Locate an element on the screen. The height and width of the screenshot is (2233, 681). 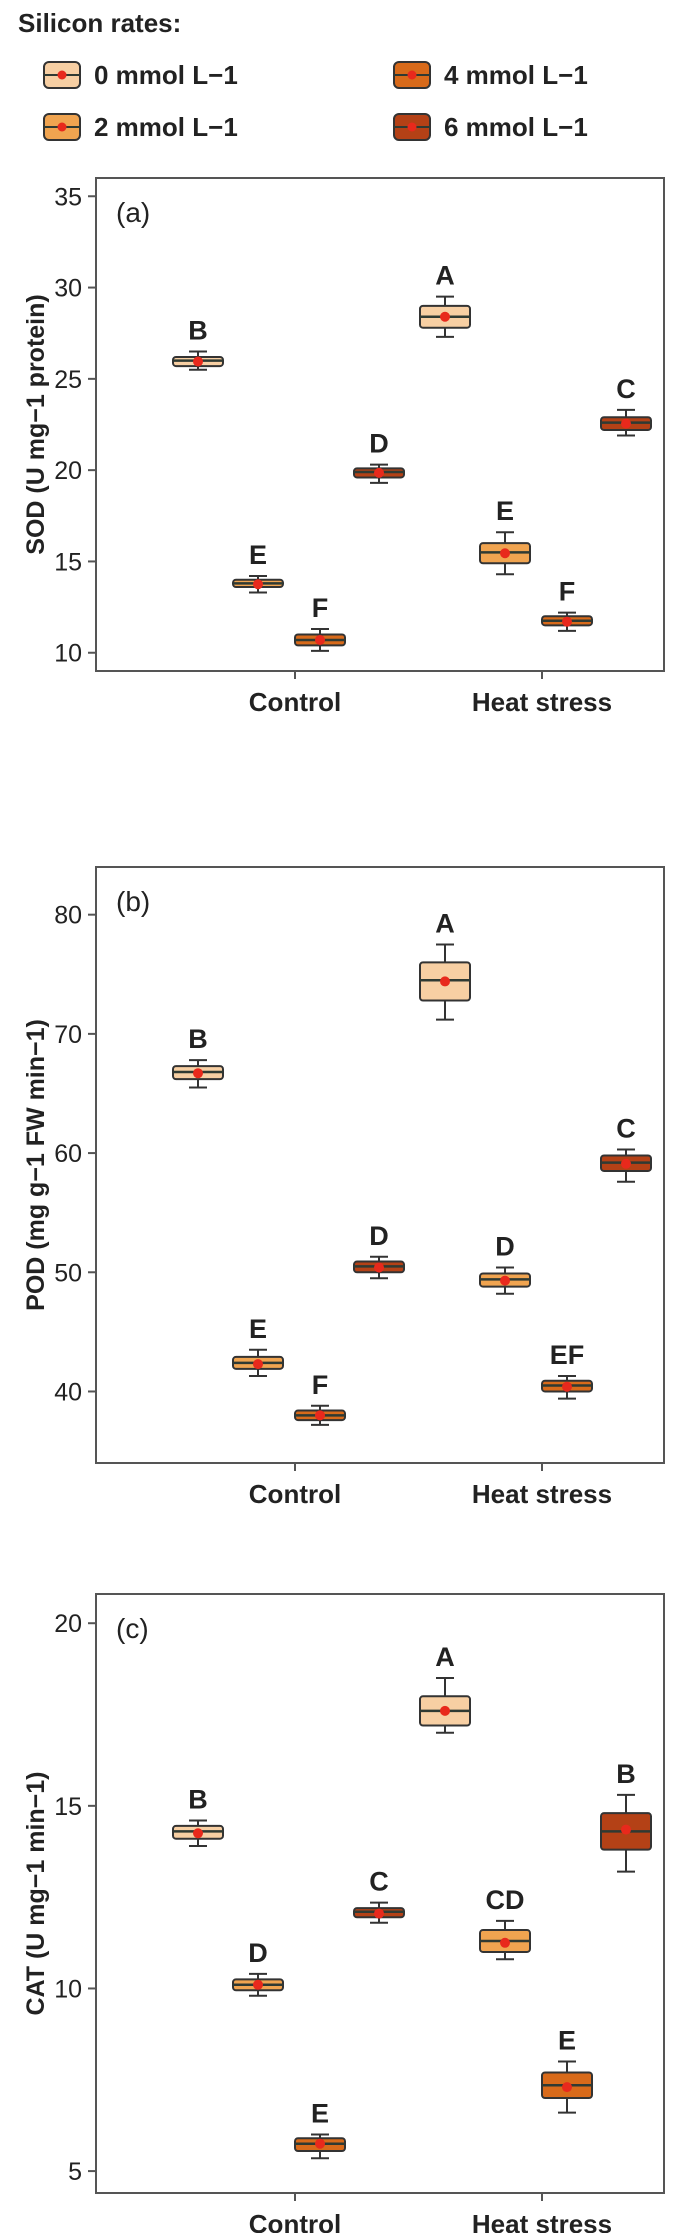
legend-item-0mmol: 0 mmol L−1 is located at coordinates (140, 75).